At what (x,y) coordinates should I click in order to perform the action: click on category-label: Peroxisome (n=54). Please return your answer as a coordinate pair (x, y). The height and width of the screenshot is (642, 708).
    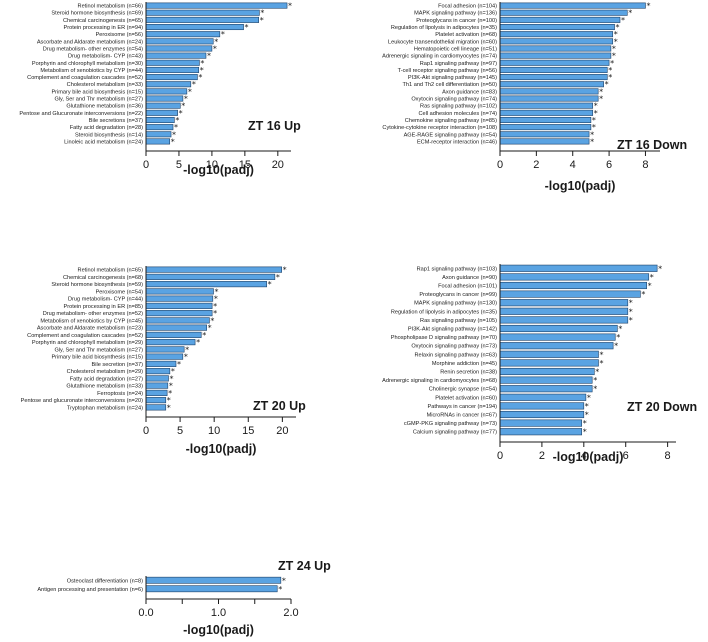
    Looking at the image, I should click on (120, 292).